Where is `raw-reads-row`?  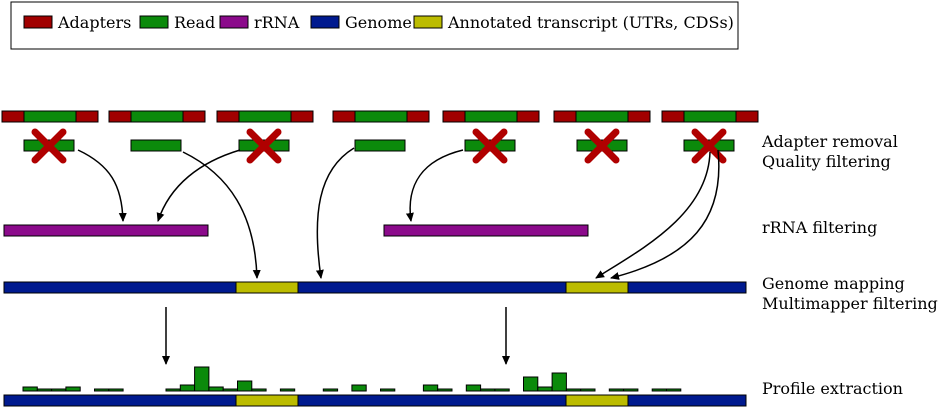 raw-reads-row is located at coordinates (380, 116).